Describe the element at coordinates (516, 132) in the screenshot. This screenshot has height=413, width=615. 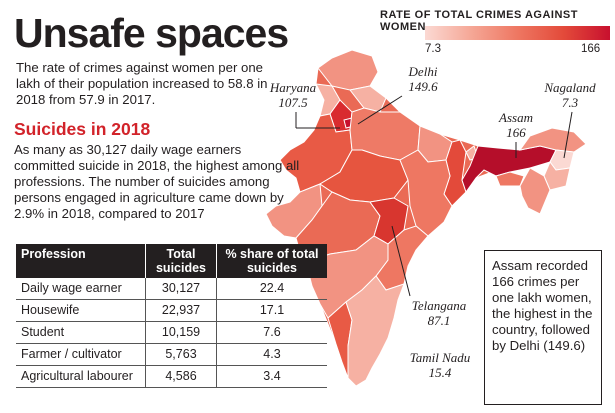
I see `map-label-assam-value: 166` at that location.